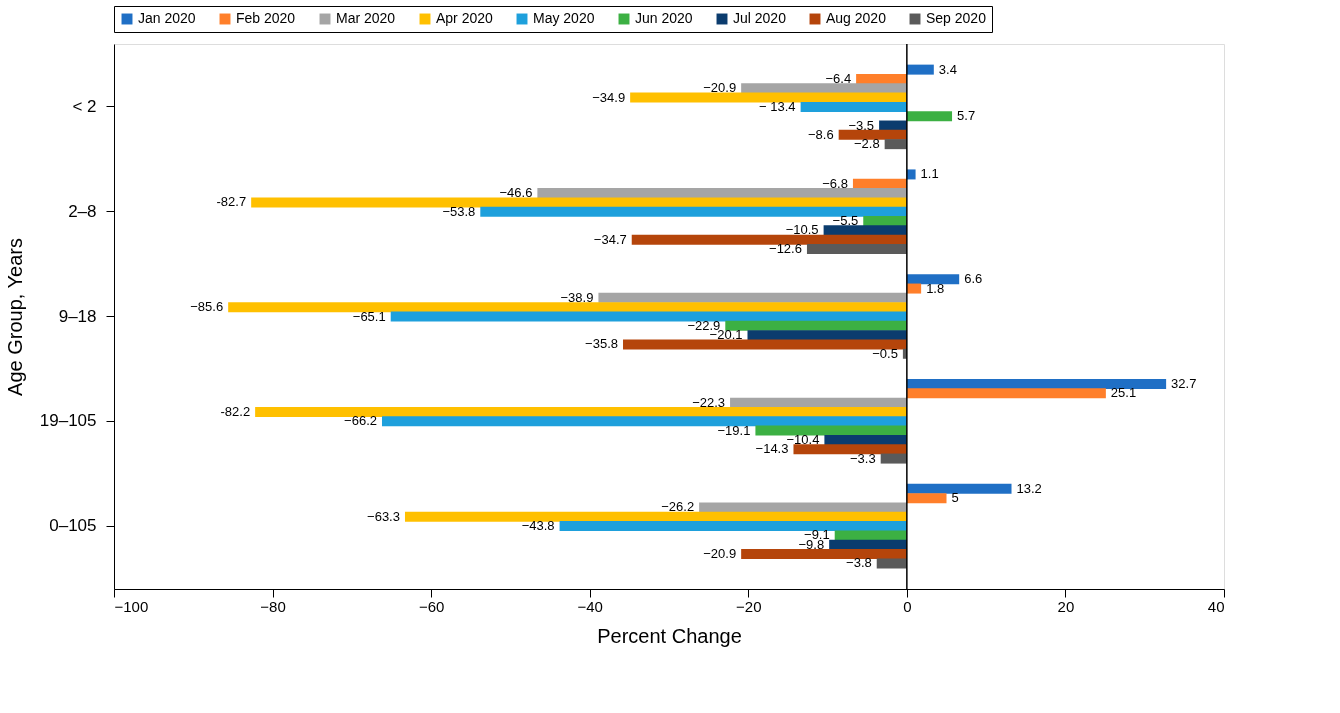 The width and height of the screenshot is (1340, 713). I want to click on y-tick-label: 19–105, so click(68, 421).